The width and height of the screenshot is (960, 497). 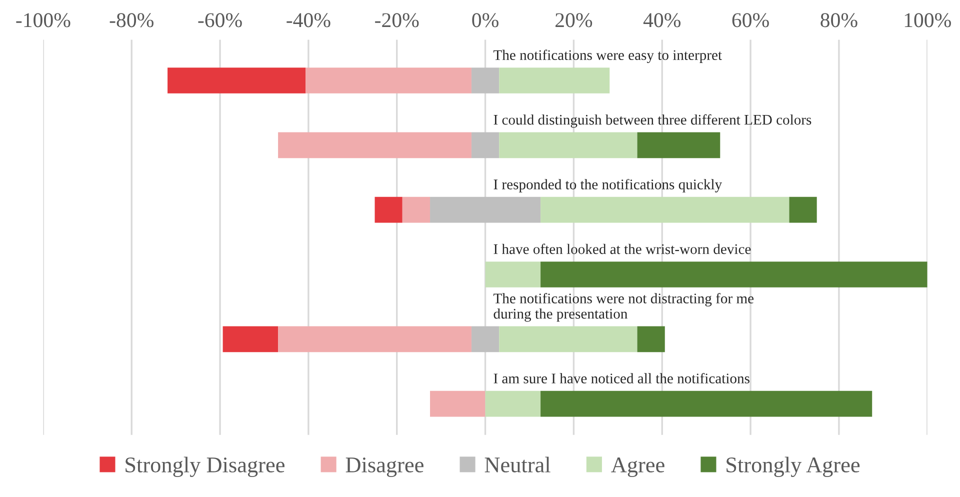 What do you see at coordinates (608, 57) in the screenshot?
I see `y-tick-label: The notifications were easy to interpret` at bounding box center [608, 57].